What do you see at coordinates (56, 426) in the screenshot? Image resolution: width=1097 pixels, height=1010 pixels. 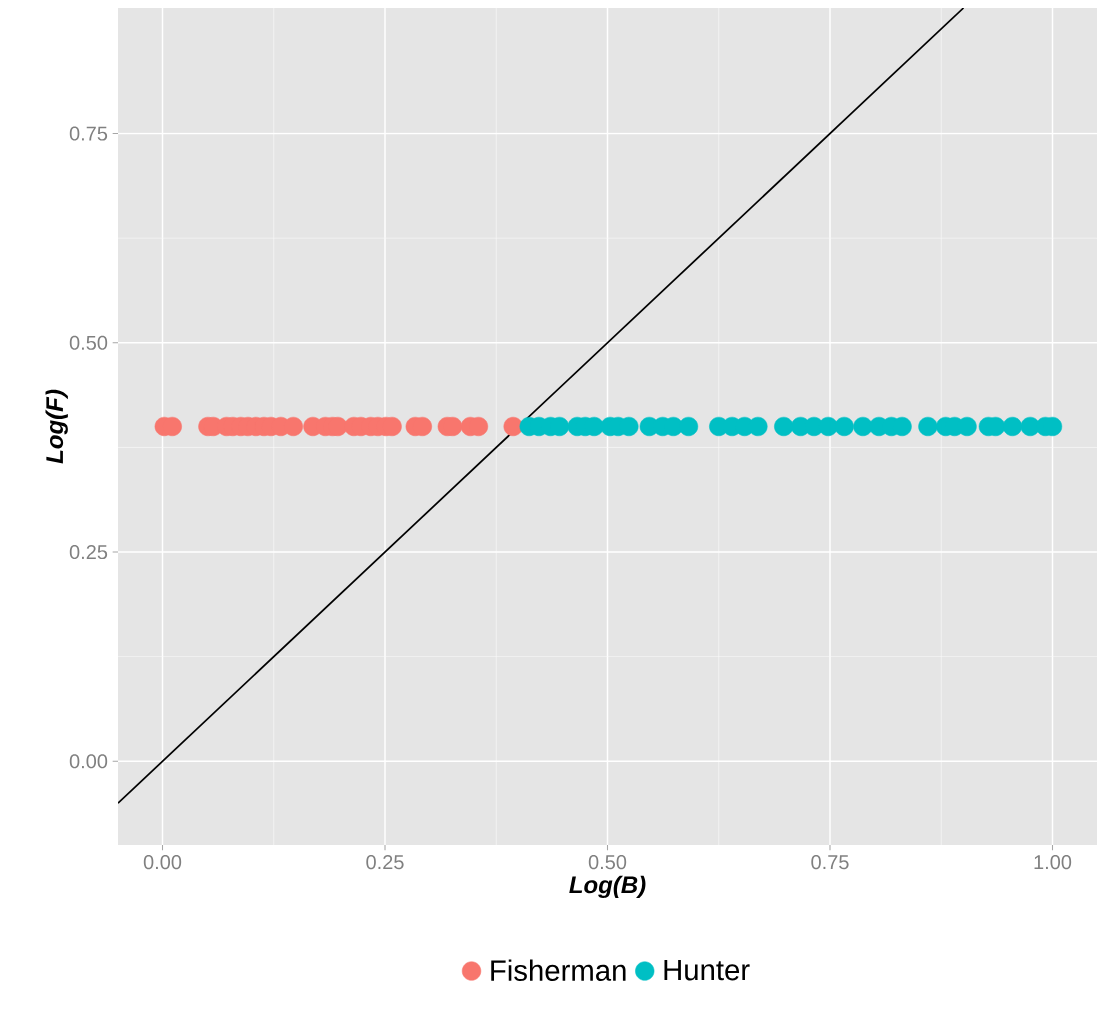 I see `y-axis-title: Log(F)` at bounding box center [56, 426].